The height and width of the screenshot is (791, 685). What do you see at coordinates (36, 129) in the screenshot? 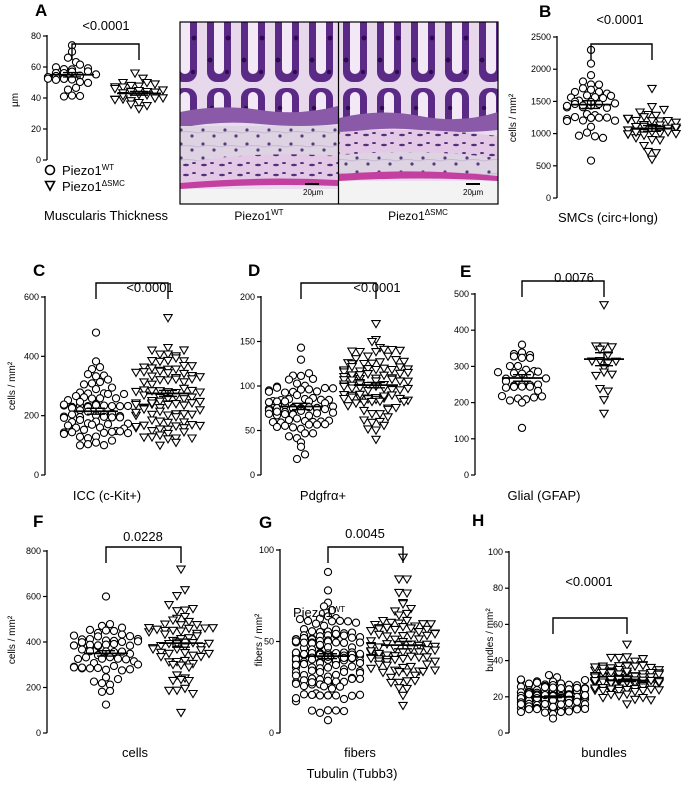
I see `y-tick-label: 20` at bounding box center [36, 129].